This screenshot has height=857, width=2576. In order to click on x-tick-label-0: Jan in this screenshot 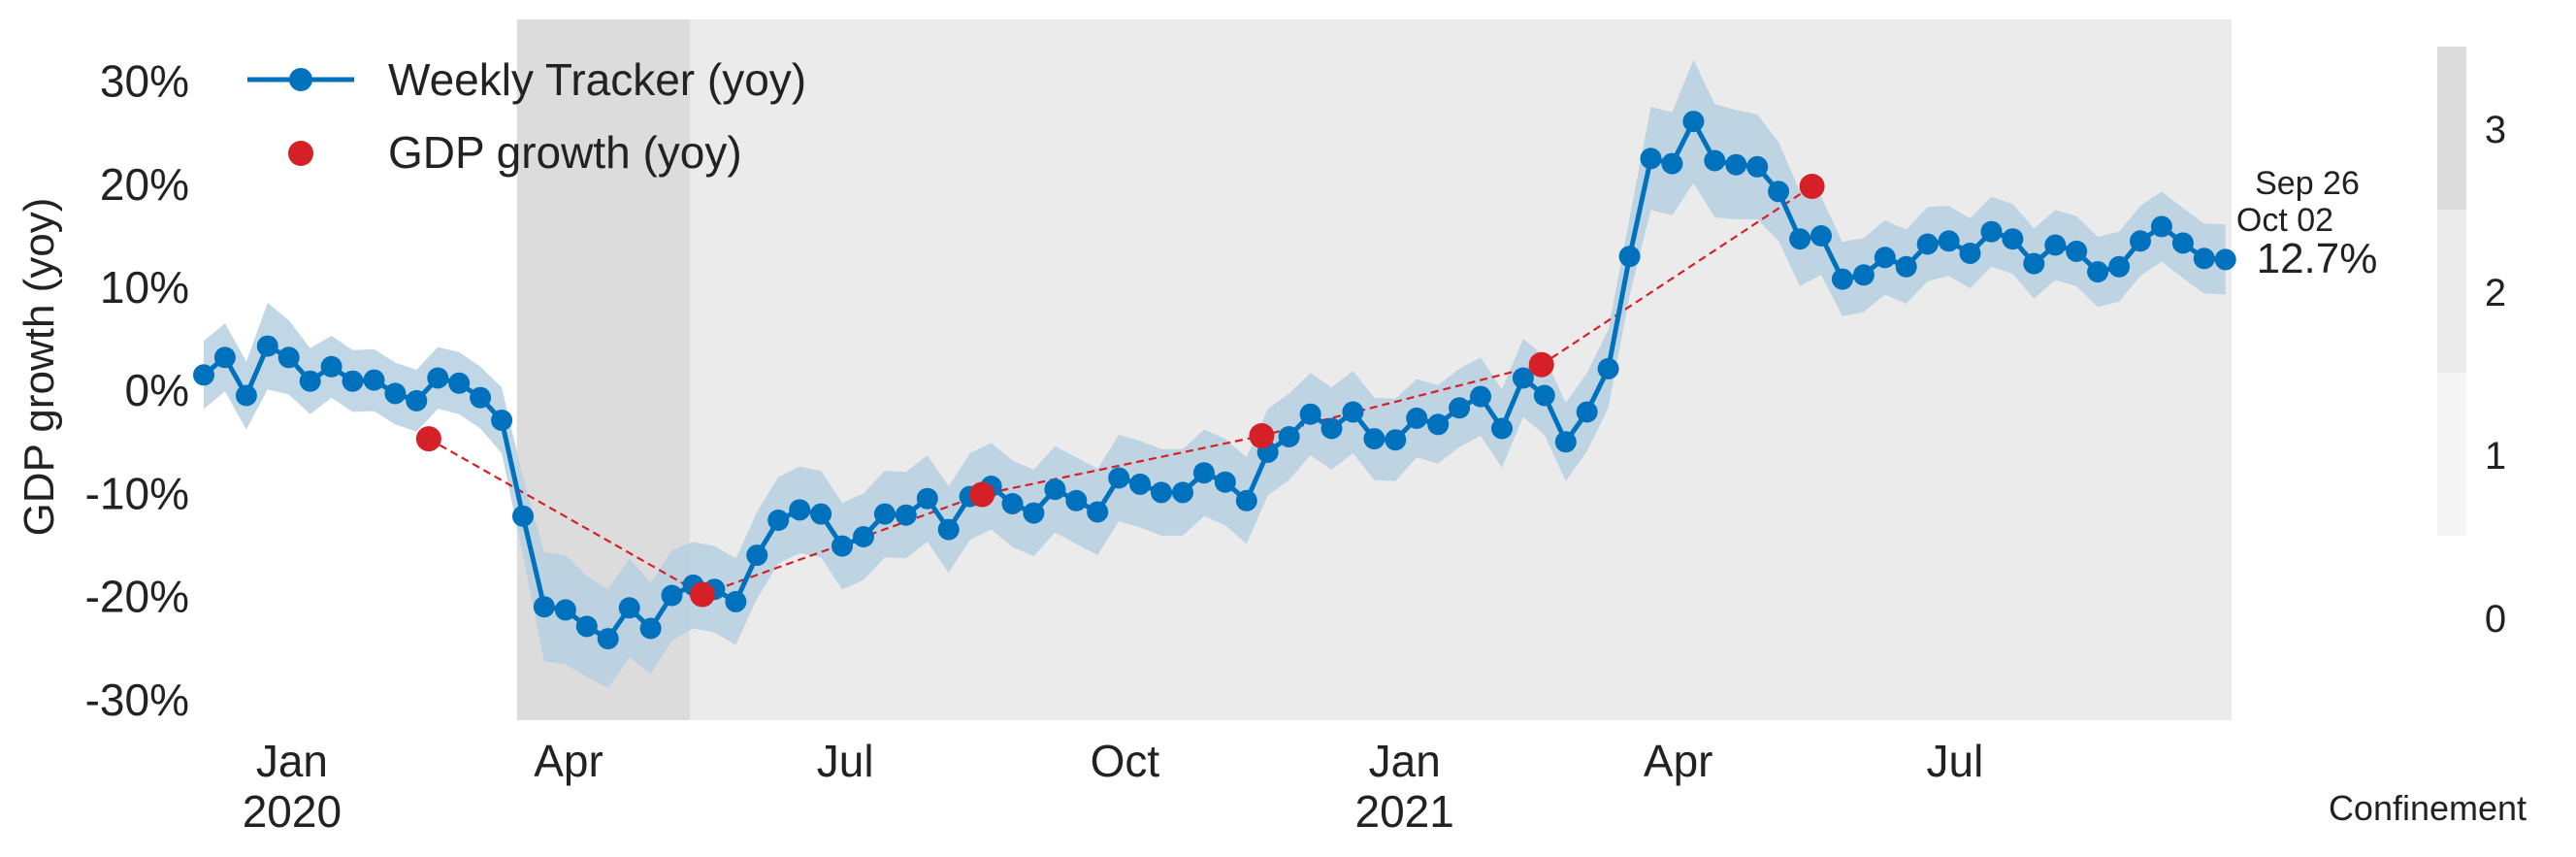, I will do `click(292, 761)`.